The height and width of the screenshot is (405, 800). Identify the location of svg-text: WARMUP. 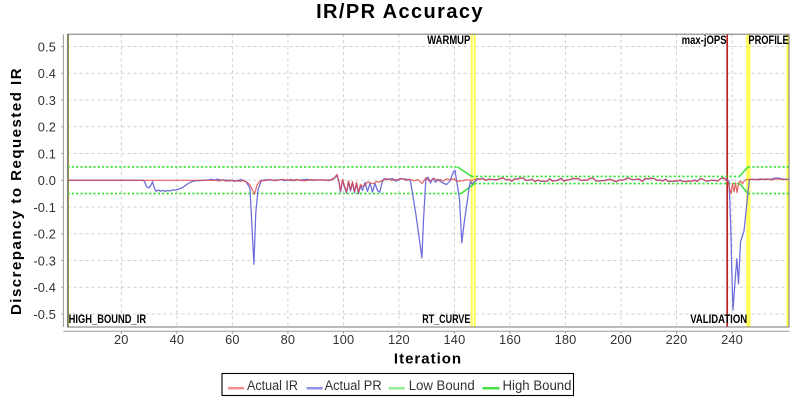
(448, 40).